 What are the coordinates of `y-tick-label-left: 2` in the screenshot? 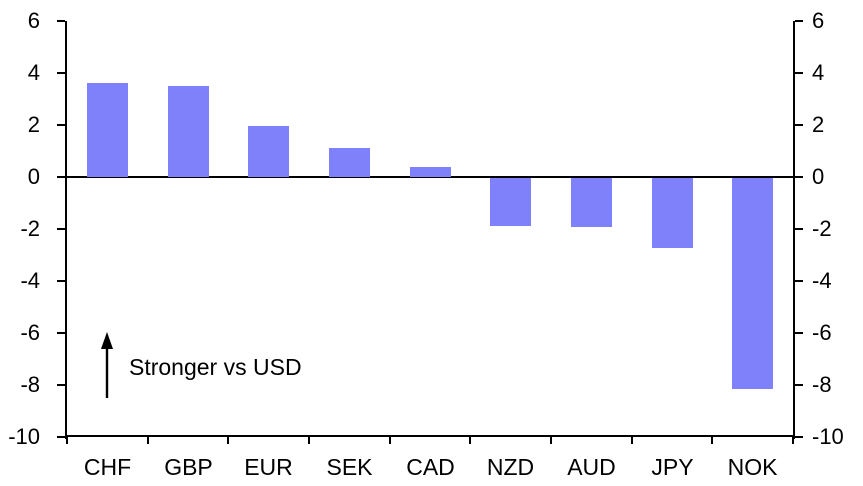 It's located at (33, 124).